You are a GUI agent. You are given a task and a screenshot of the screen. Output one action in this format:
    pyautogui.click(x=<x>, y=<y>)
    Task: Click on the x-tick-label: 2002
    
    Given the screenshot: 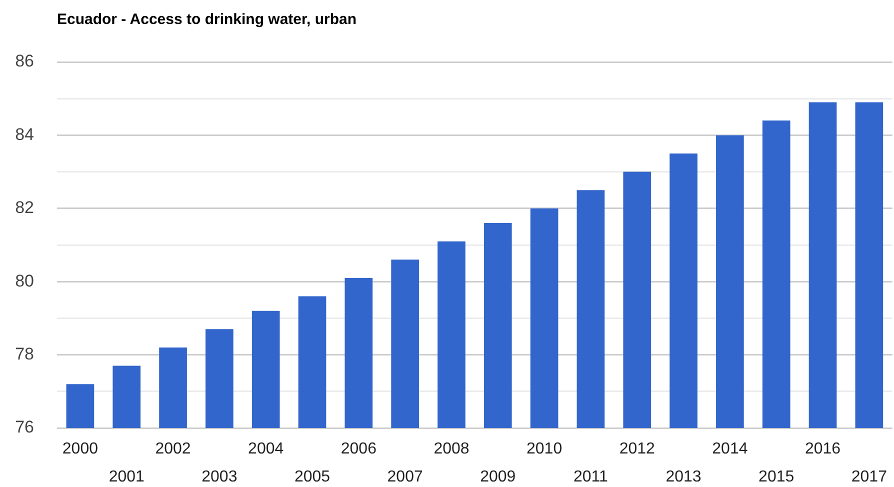 What is the action you would take?
    pyautogui.click(x=173, y=449)
    